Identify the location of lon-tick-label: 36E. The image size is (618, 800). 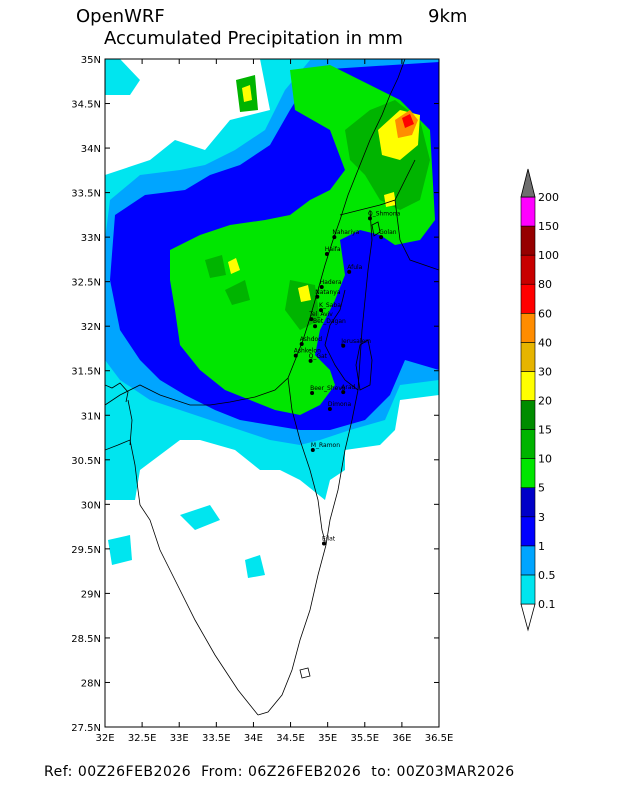
(401, 738).